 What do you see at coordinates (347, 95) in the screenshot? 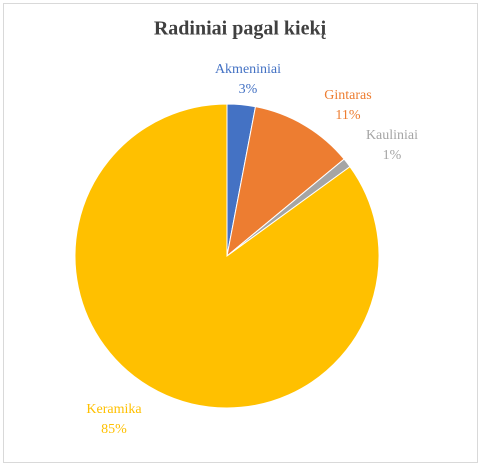
I see `slice-label: Gintaras` at bounding box center [347, 95].